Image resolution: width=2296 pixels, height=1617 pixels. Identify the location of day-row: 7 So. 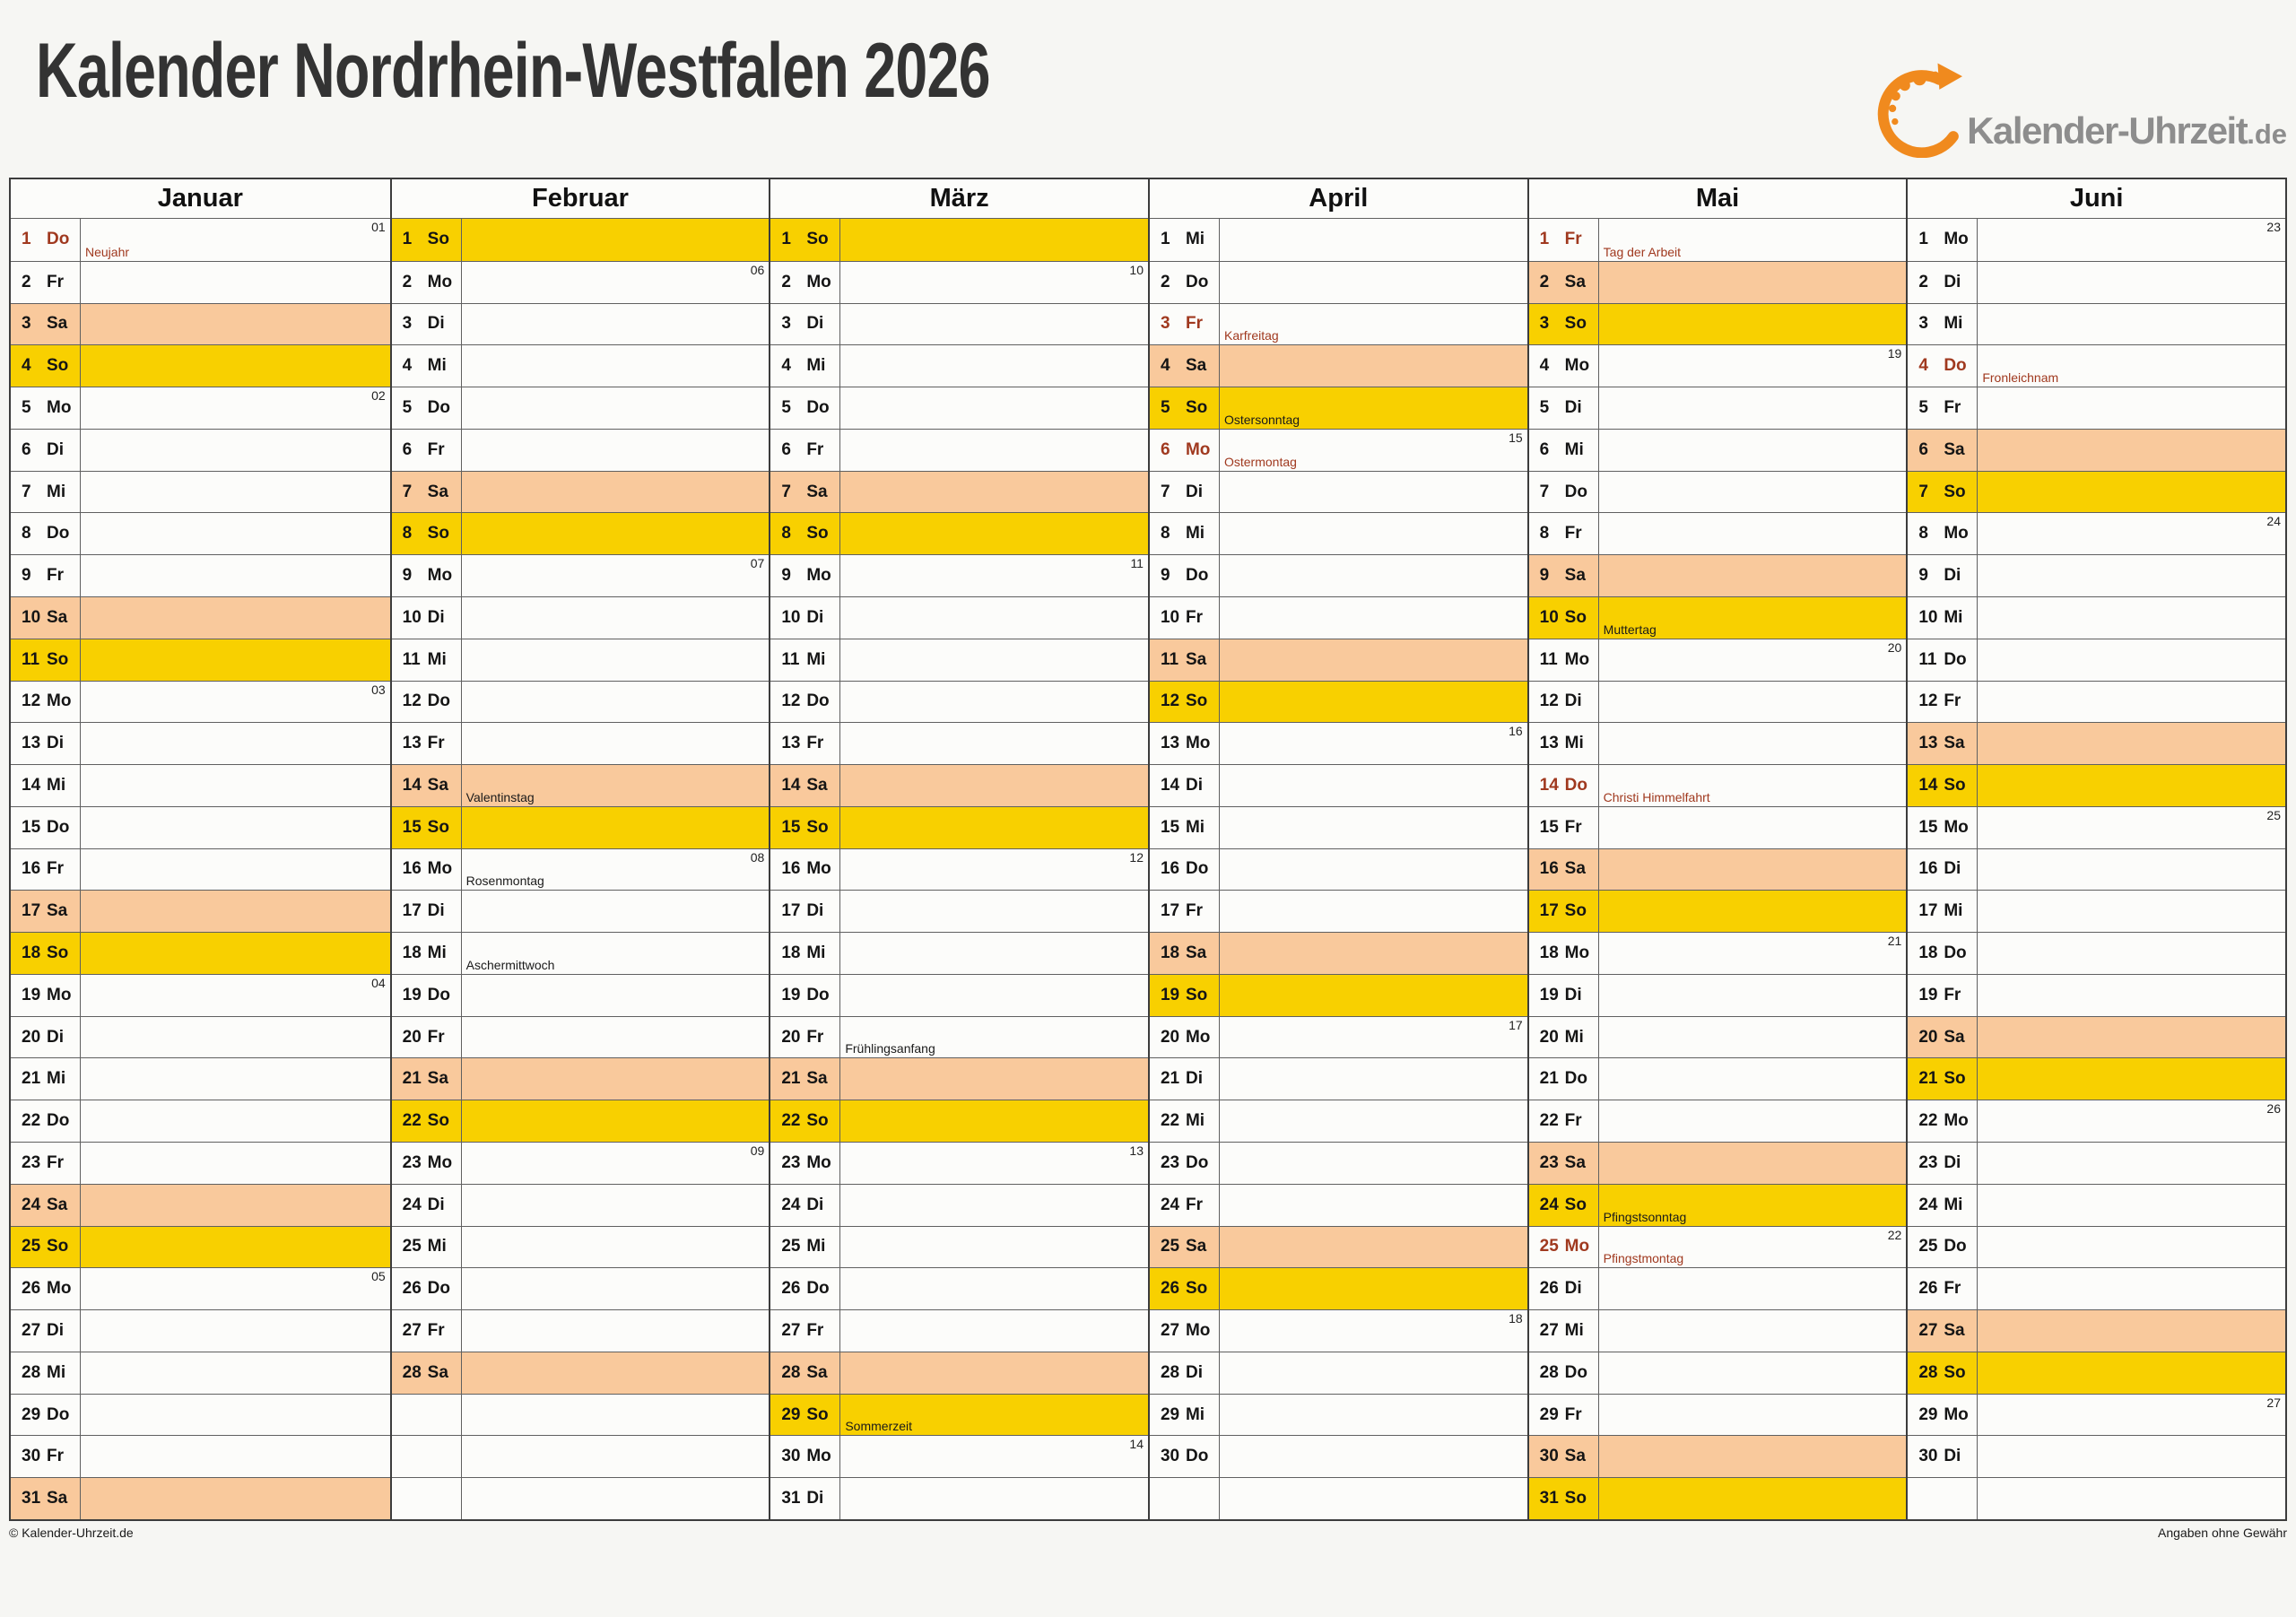
(2096, 491).